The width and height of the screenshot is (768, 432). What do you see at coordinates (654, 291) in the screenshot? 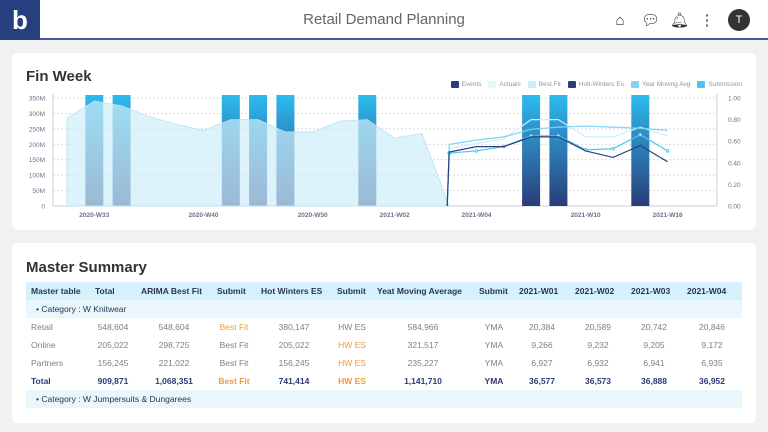
I see `column-header: 2021-W03` at bounding box center [654, 291].